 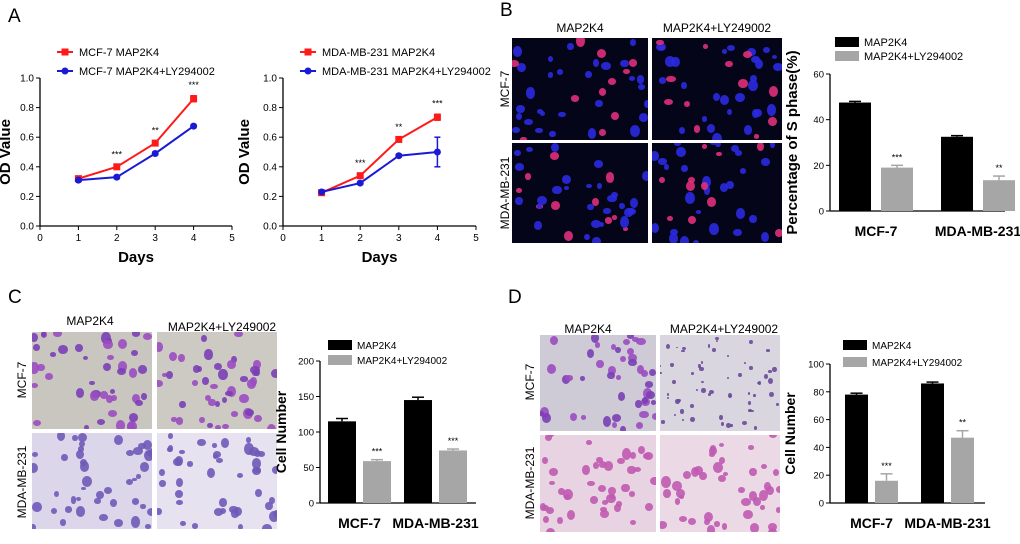 What do you see at coordinates (818, 392) in the screenshot?
I see `y-tick-label: 80` at bounding box center [818, 392].